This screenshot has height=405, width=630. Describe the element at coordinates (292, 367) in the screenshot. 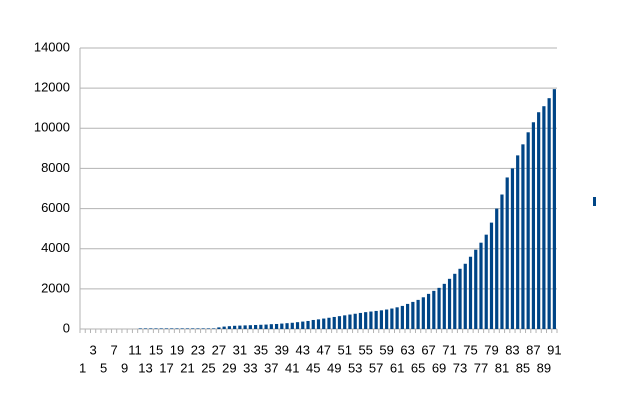

I see `x-tick-label: 41` at that location.